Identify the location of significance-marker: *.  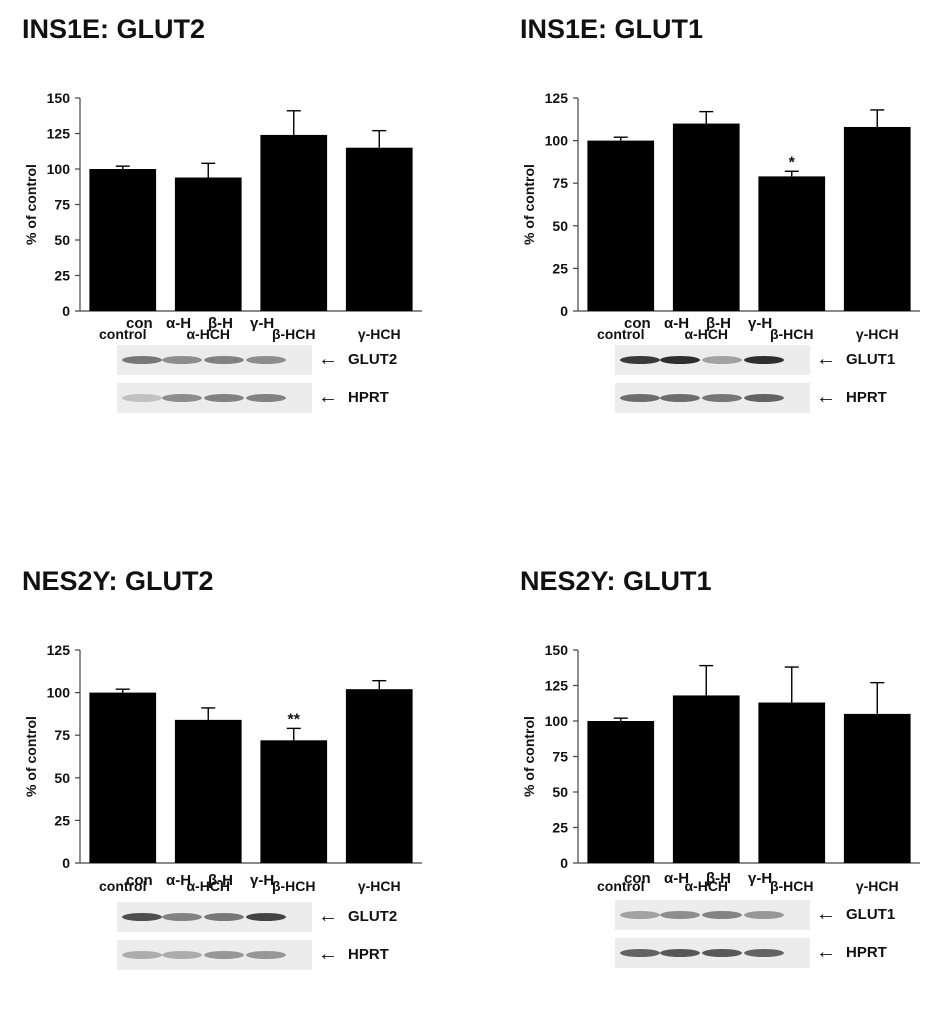
(792, 162).